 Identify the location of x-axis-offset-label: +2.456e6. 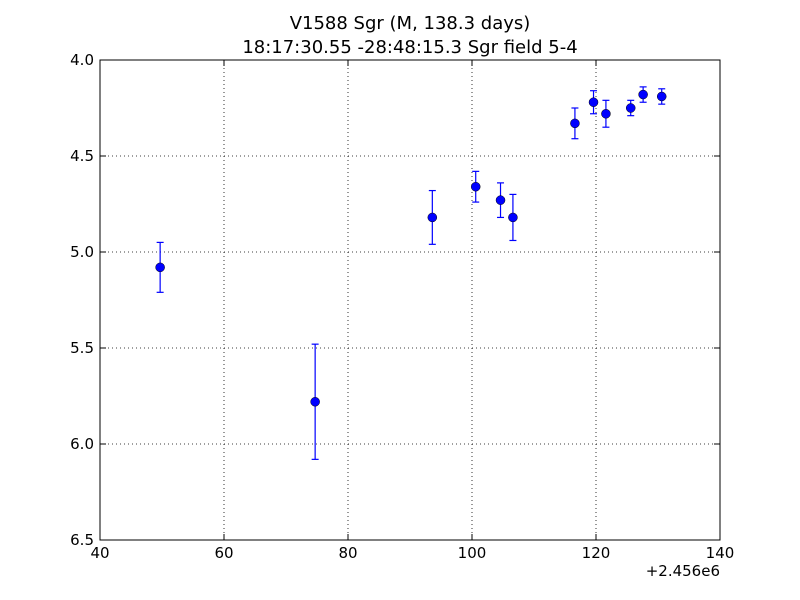
(683, 571).